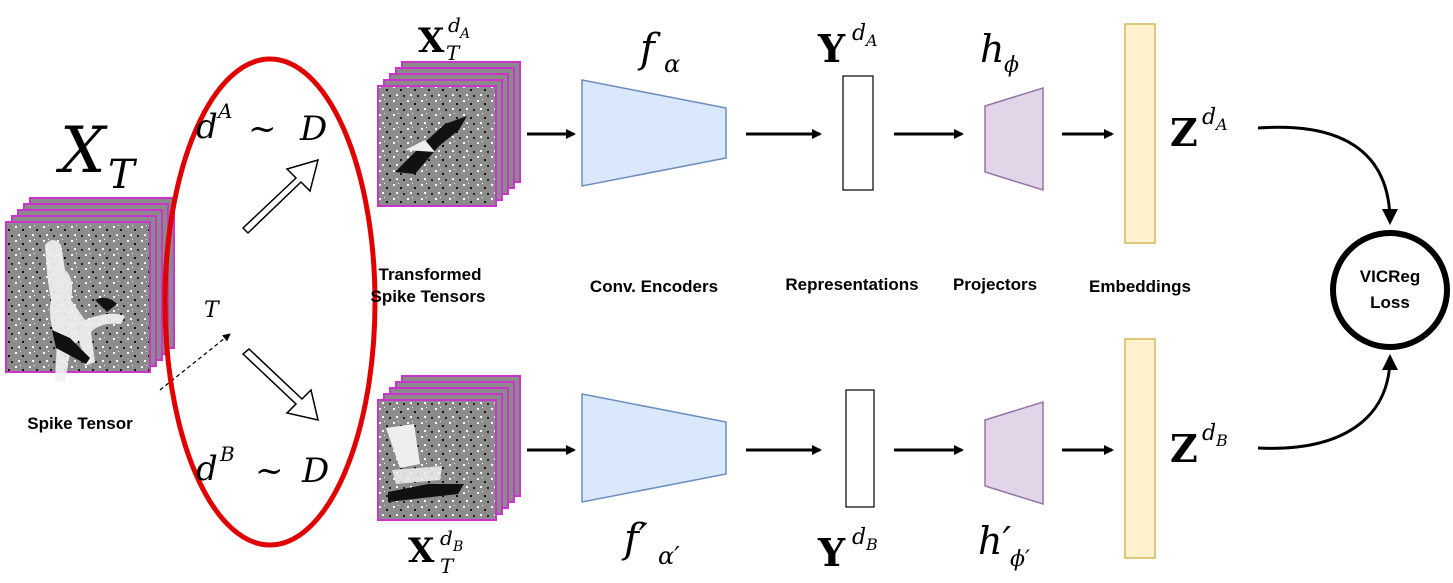  Describe the element at coordinates (262, 129) in the screenshot. I see `aug-top-tilde: ~` at that location.